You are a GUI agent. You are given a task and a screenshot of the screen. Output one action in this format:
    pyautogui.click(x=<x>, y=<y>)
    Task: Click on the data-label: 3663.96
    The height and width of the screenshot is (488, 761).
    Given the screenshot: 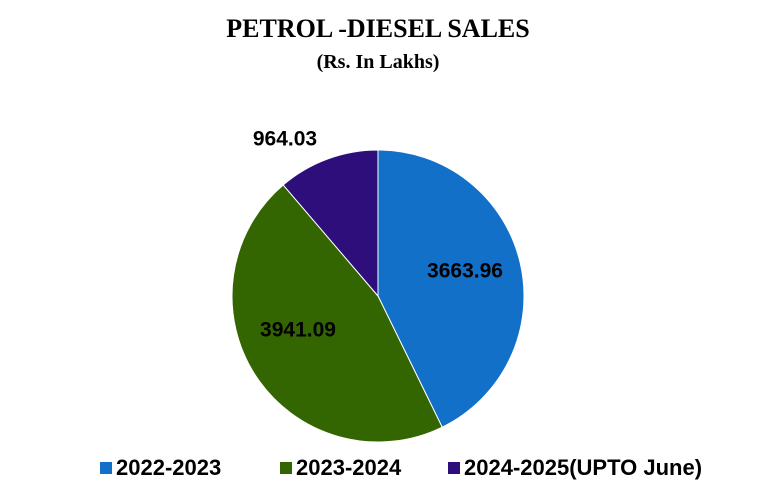 What is the action you would take?
    pyautogui.click(x=465, y=271)
    